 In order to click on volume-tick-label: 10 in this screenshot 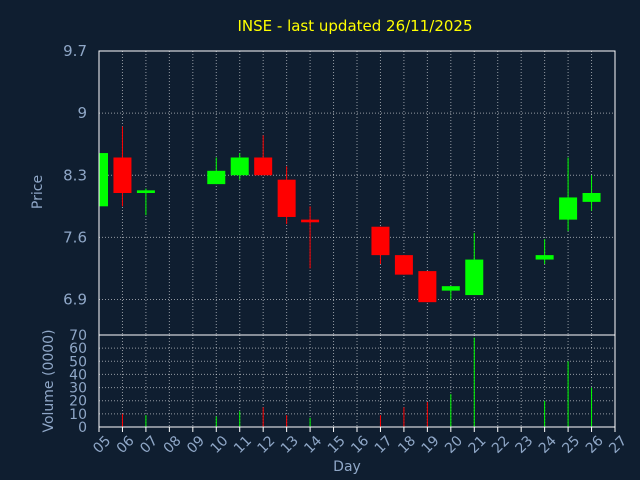, I will do `click(78, 415)`.